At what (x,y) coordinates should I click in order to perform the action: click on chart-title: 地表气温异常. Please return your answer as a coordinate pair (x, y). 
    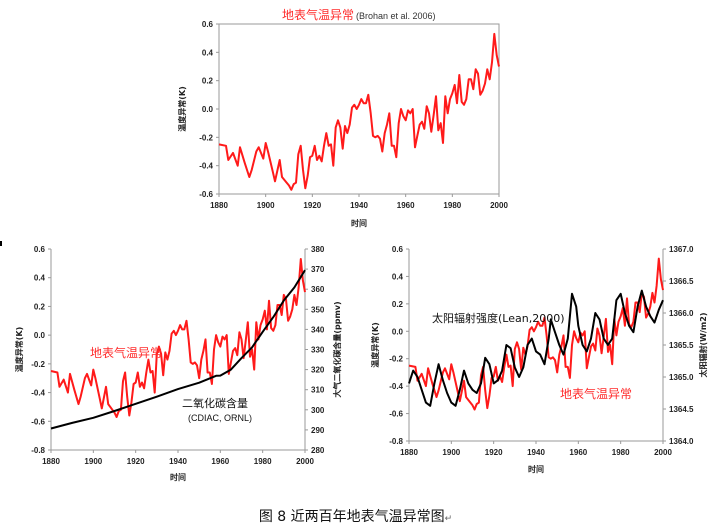
    Looking at the image, I should click on (318, 14).